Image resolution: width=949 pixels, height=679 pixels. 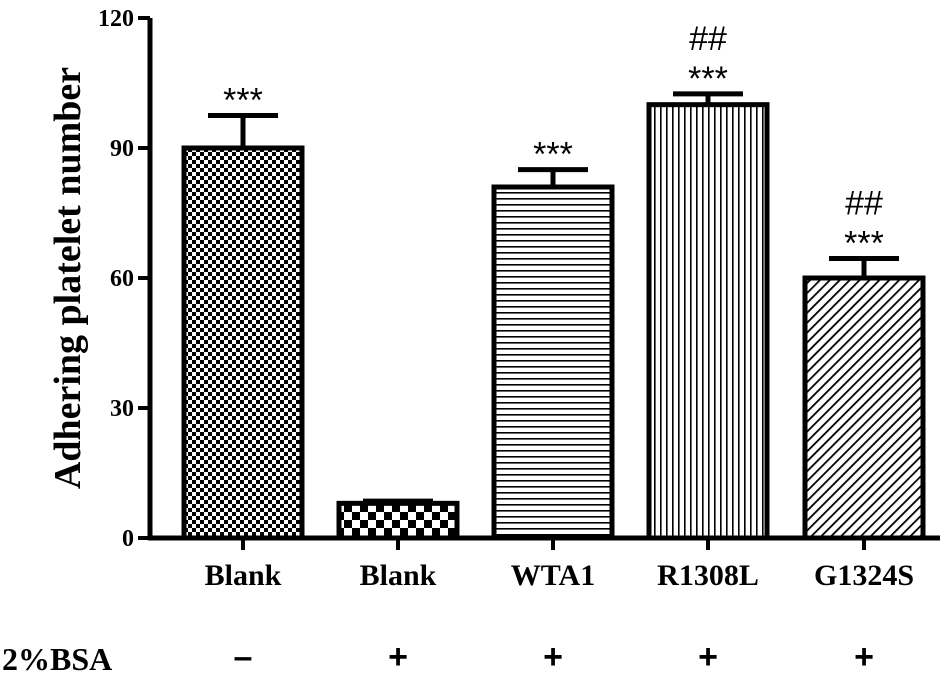 I want to click on y-tick-label: 120, so click(x=116, y=19).